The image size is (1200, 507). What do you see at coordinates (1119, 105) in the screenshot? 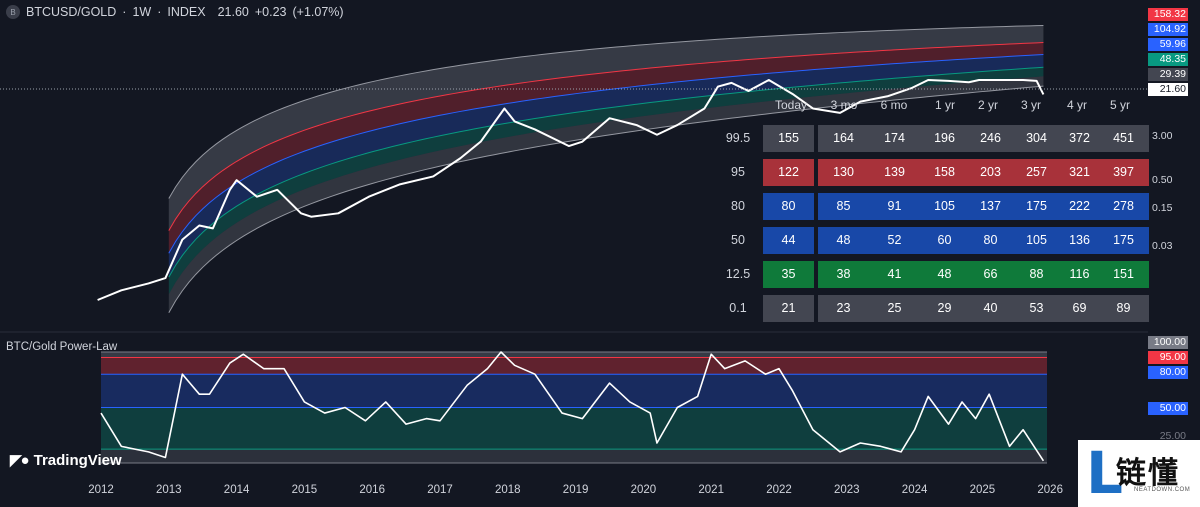
I see `table-header: 5 yr` at bounding box center [1119, 105].